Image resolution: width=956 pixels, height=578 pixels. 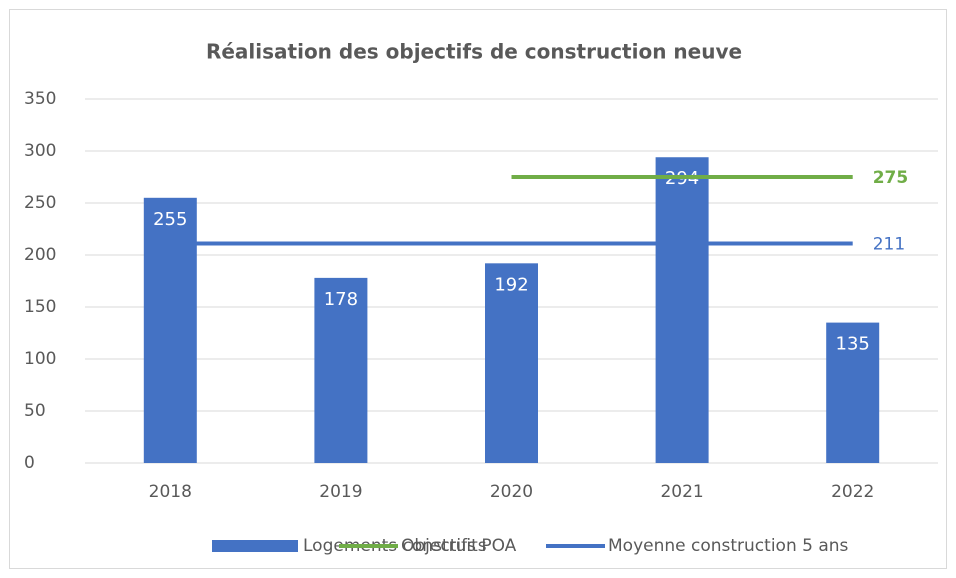 I want to click on data-label: 255, so click(x=170, y=219).